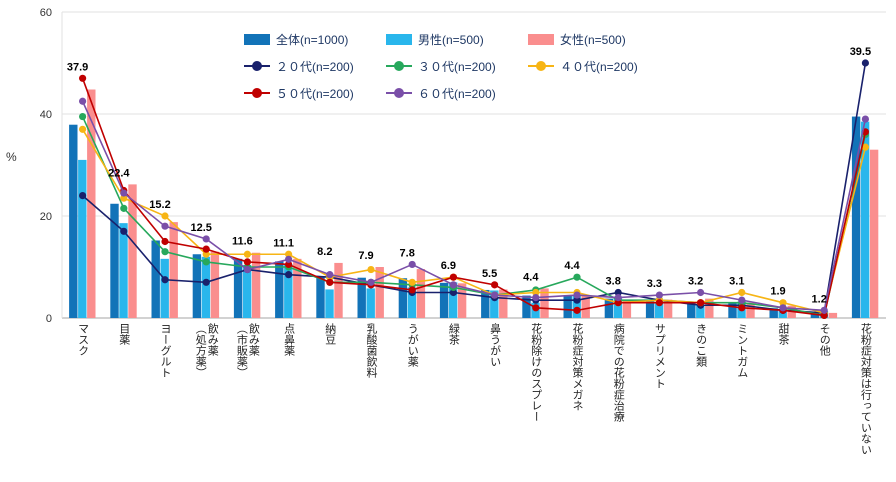 The width and height of the screenshot is (896, 482). I want to click on y-tick-label: 40, so click(46, 115).